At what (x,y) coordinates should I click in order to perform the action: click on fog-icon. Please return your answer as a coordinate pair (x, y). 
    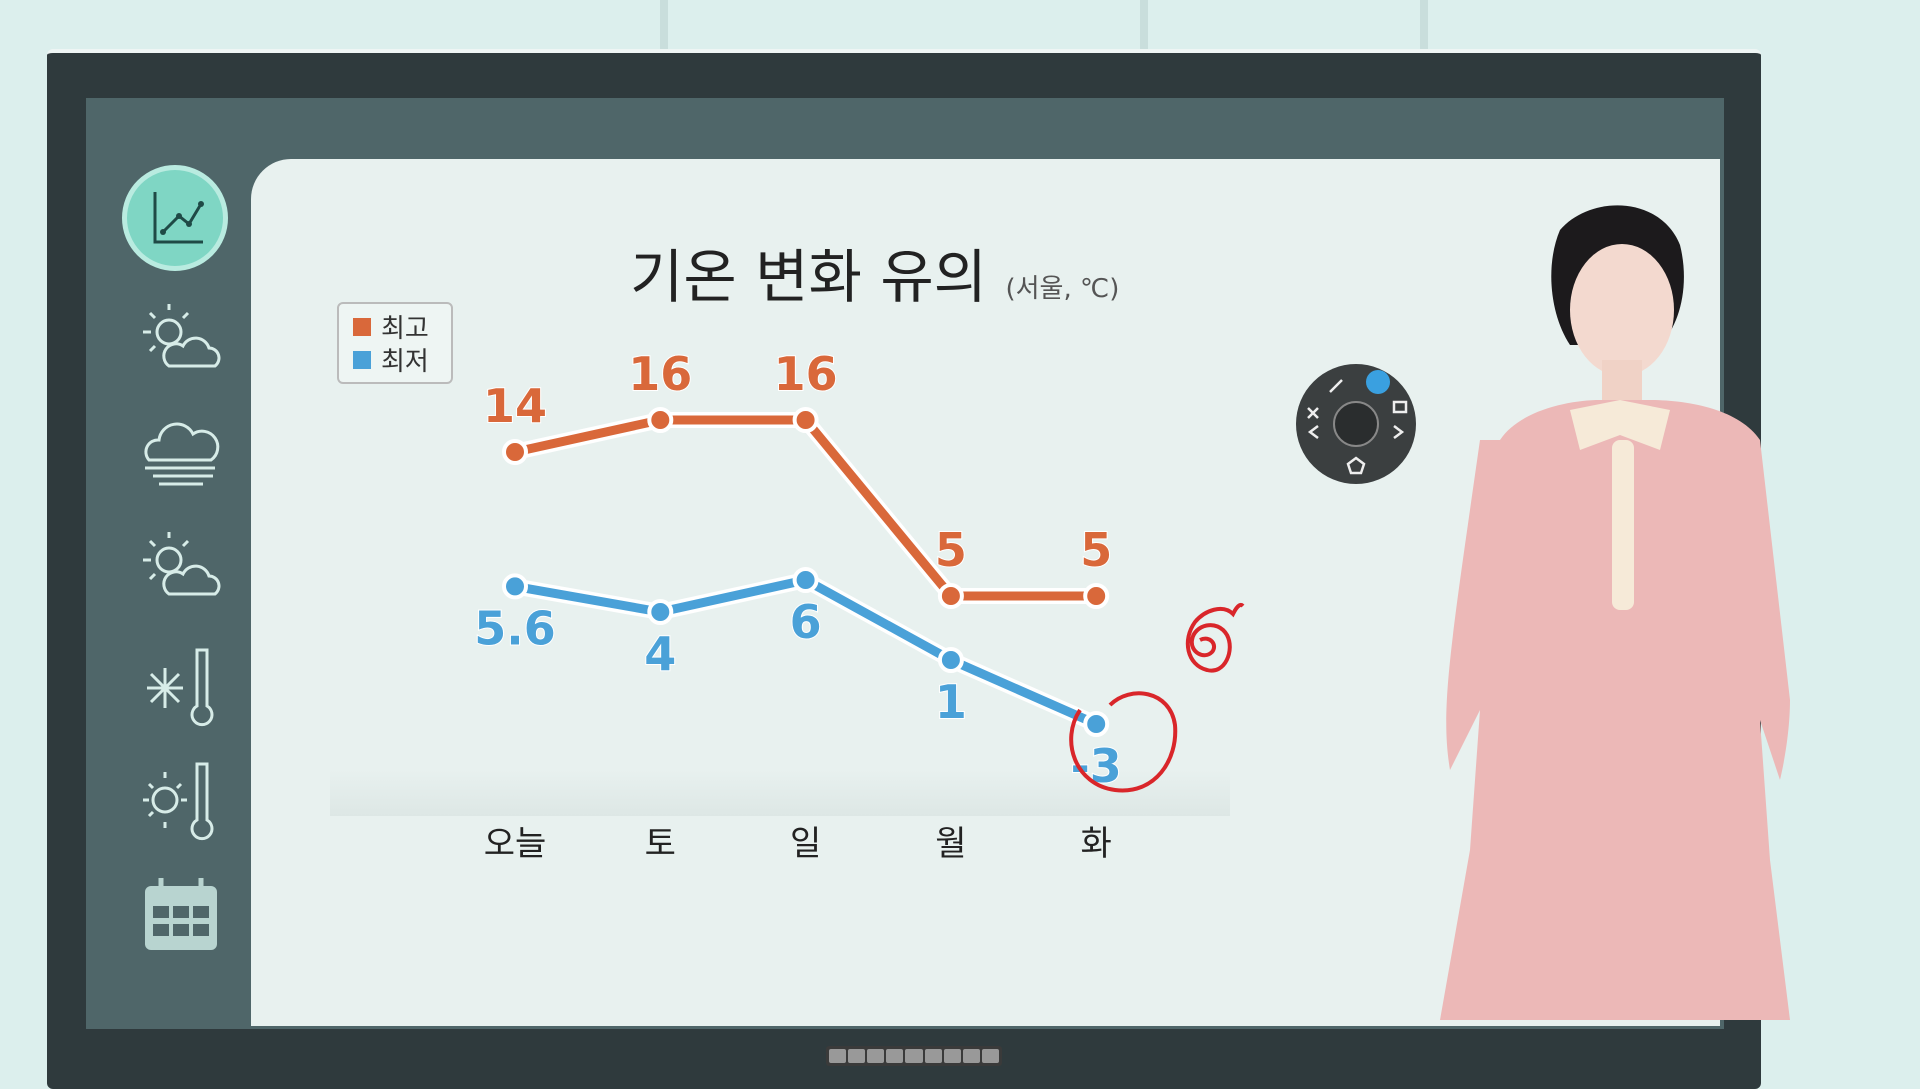
    Looking at the image, I should click on (181, 456).